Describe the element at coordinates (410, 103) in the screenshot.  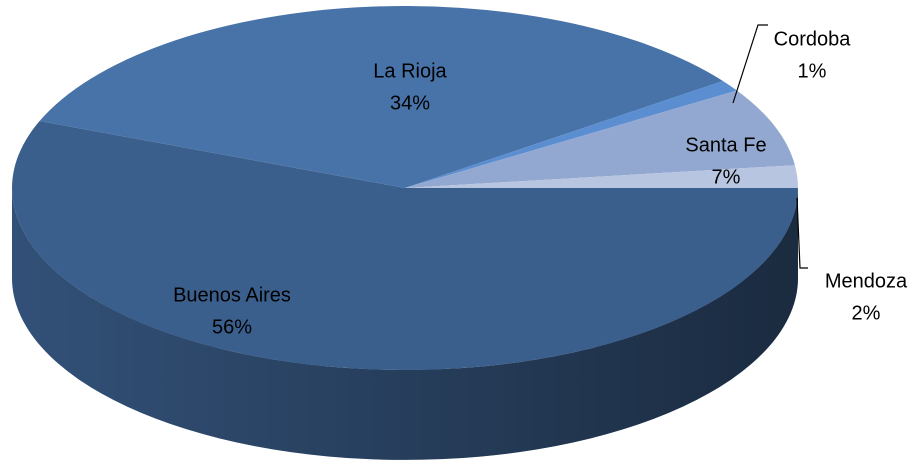
I see `slice-value-label: 34%` at that location.